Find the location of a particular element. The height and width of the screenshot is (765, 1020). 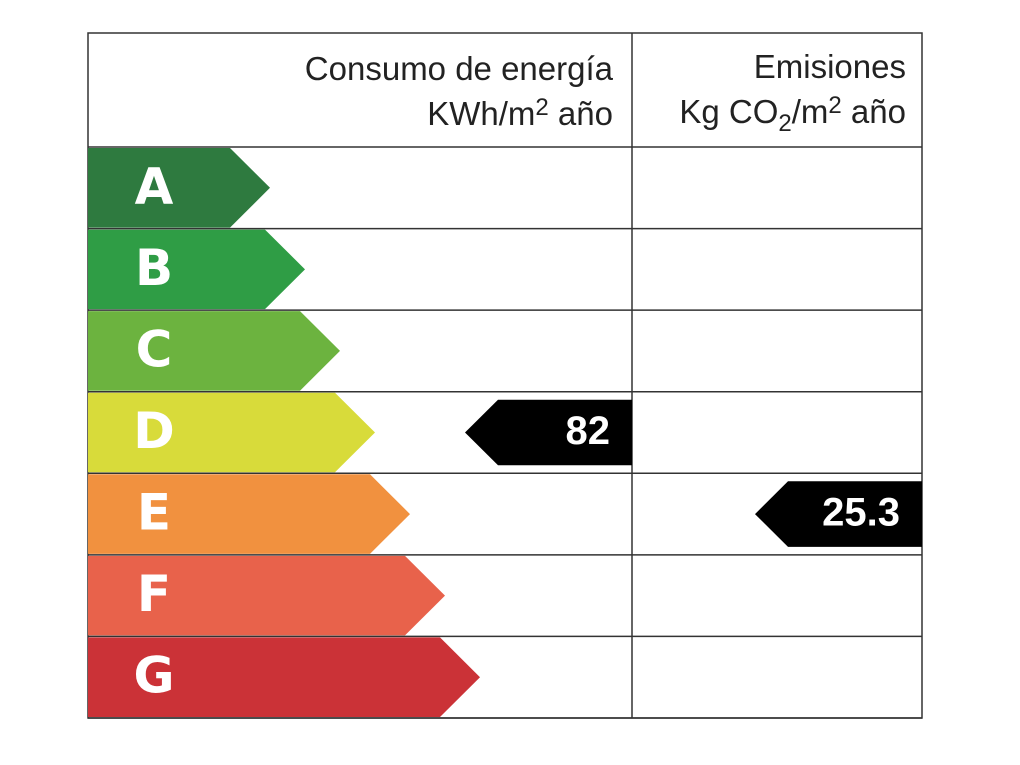

energy-title: Consumo de energía is located at coordinates (459, 68).